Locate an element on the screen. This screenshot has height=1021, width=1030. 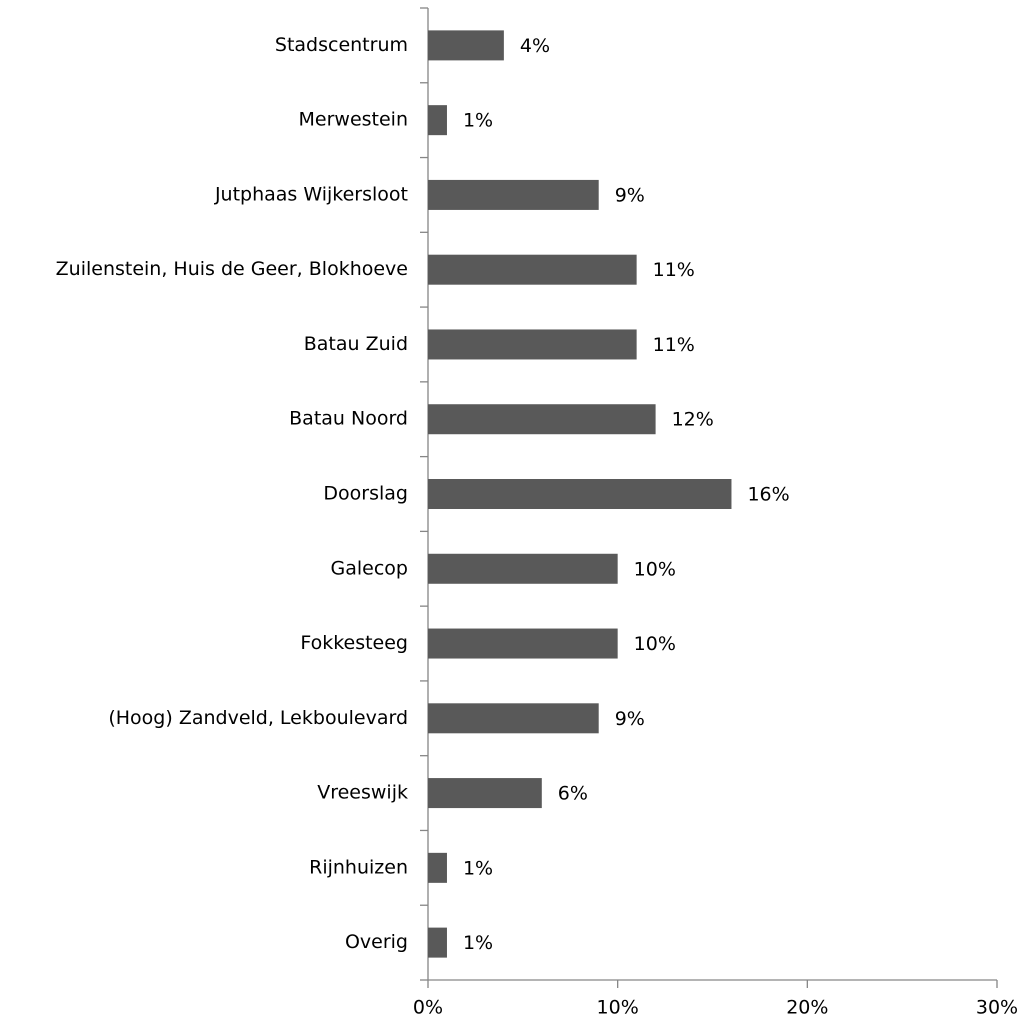
y-tick-label: Overig is located at coordinates (376, 942).